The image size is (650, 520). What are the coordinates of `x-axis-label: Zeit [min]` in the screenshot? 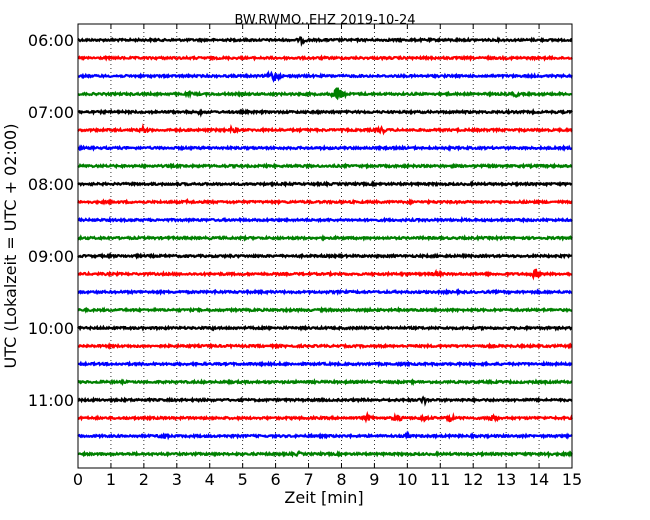 It's located at (323, 497).